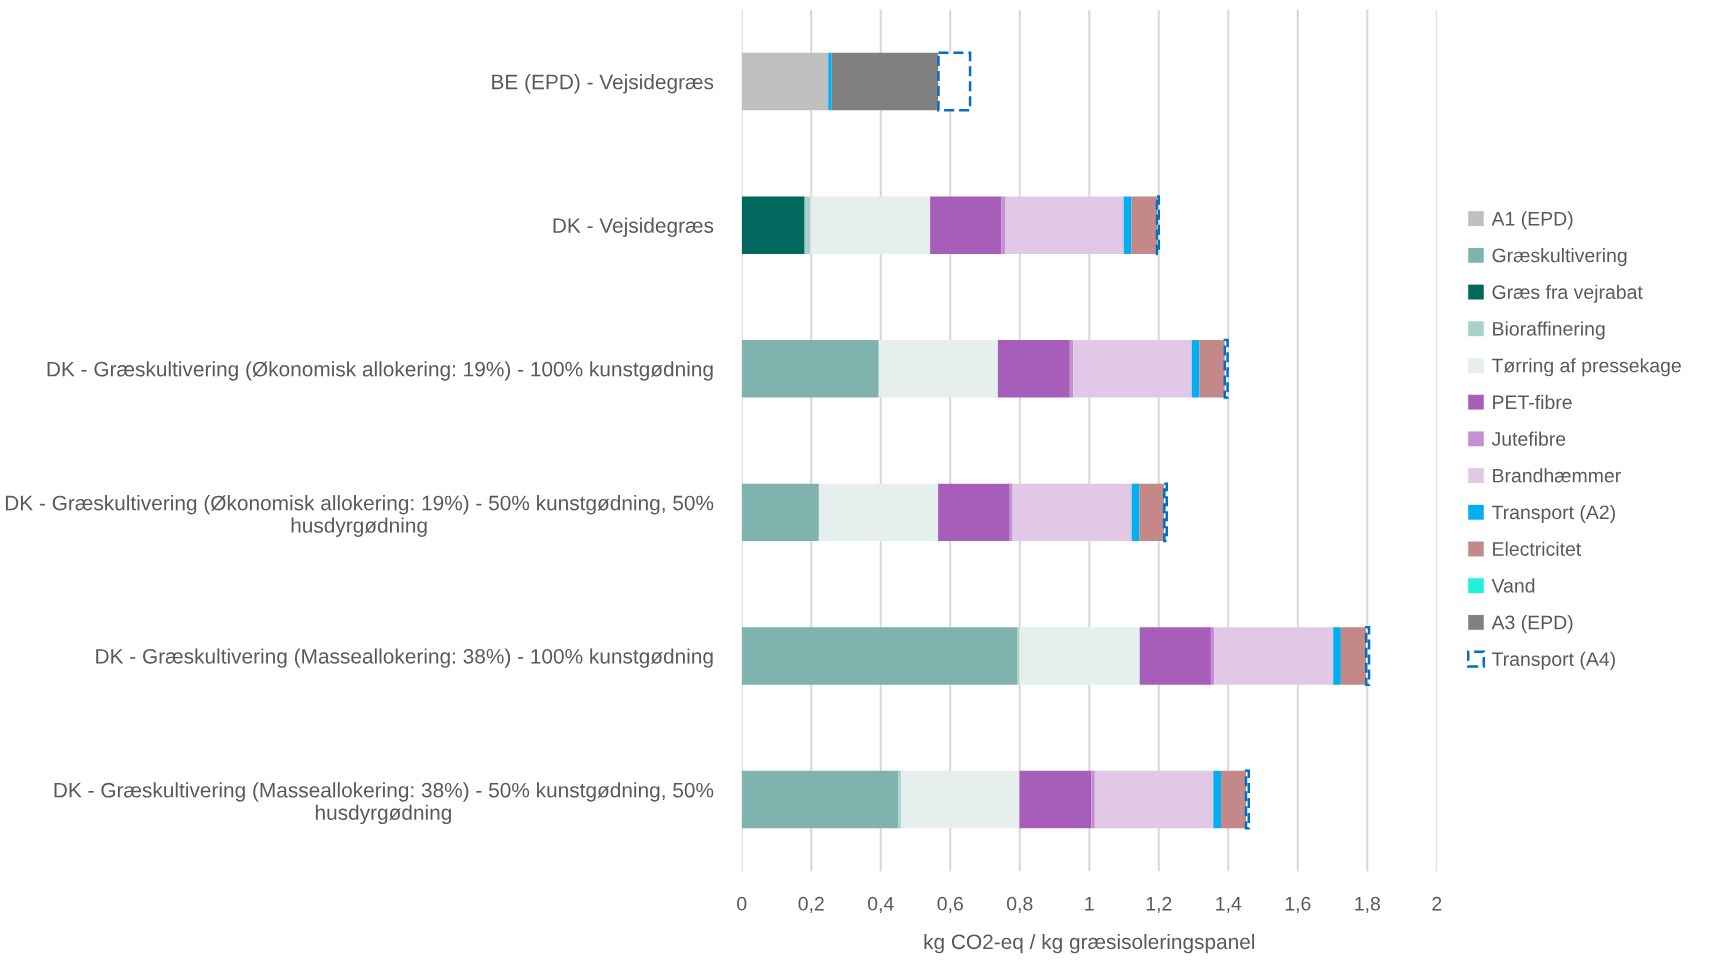 This screenshot has height=979, width=1729. Describe the element at coordinates (1089, 904) in the screenshot. I see `x-tick-label: 1` at that location.